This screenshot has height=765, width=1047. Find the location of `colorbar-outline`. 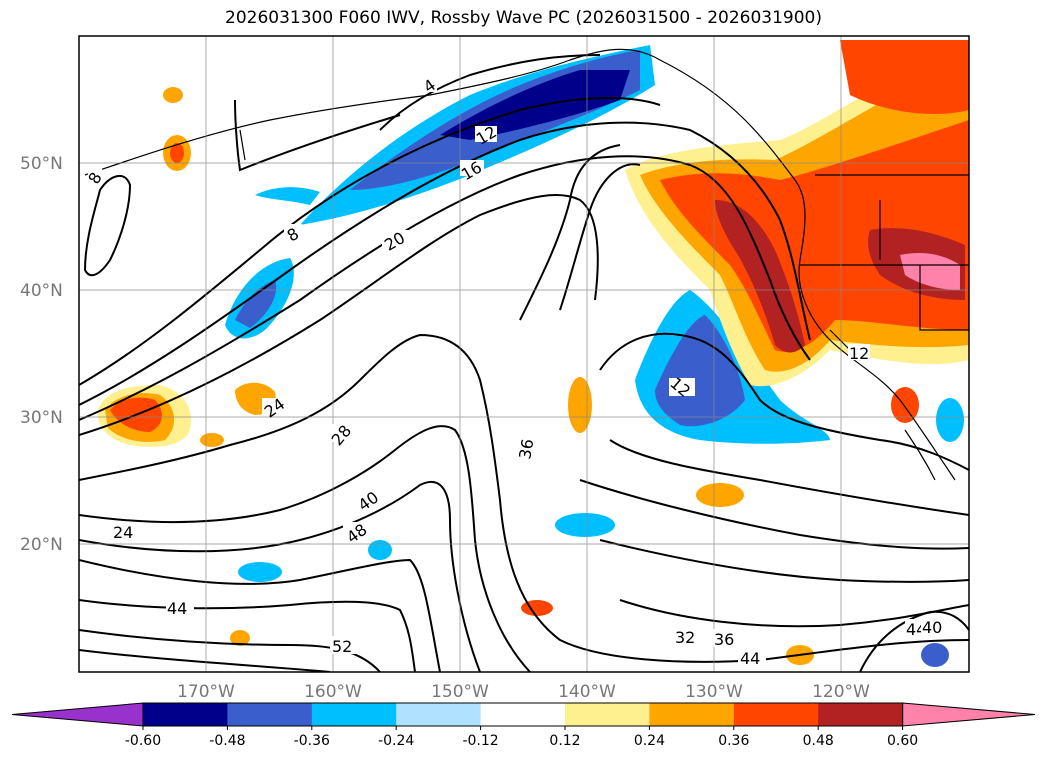

colorbar-outline is located at coordinates (523, 714).